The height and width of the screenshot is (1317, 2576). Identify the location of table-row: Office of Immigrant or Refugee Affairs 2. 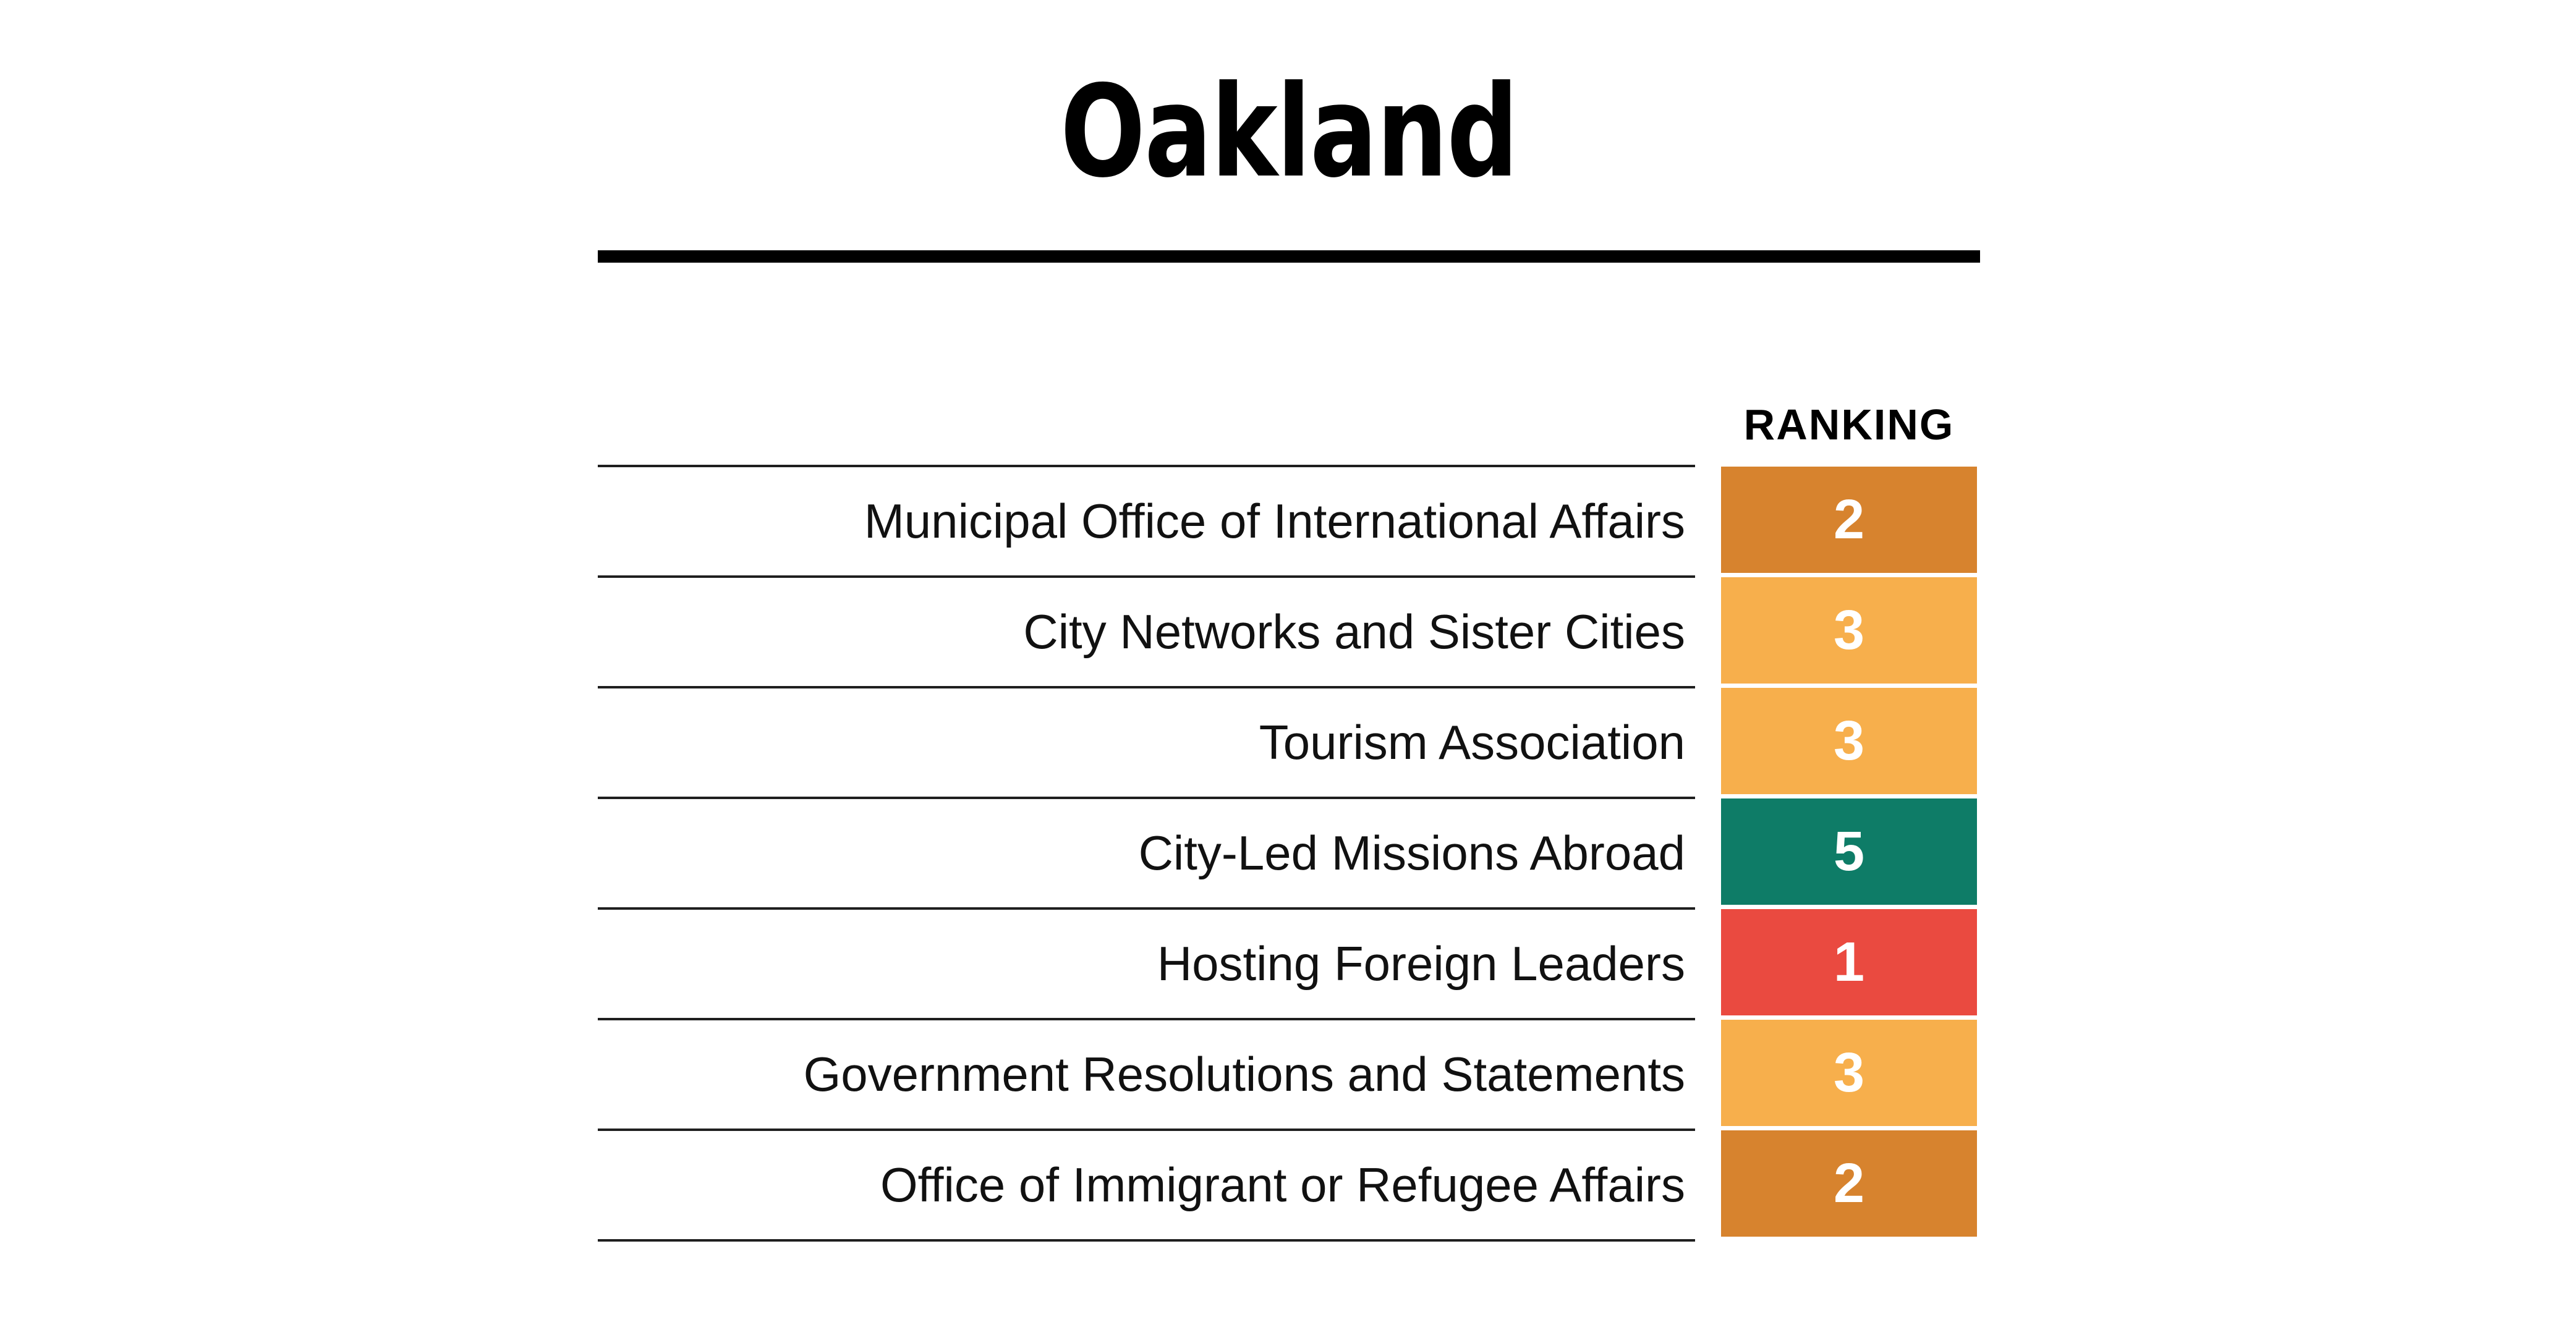
(1287, 1184).